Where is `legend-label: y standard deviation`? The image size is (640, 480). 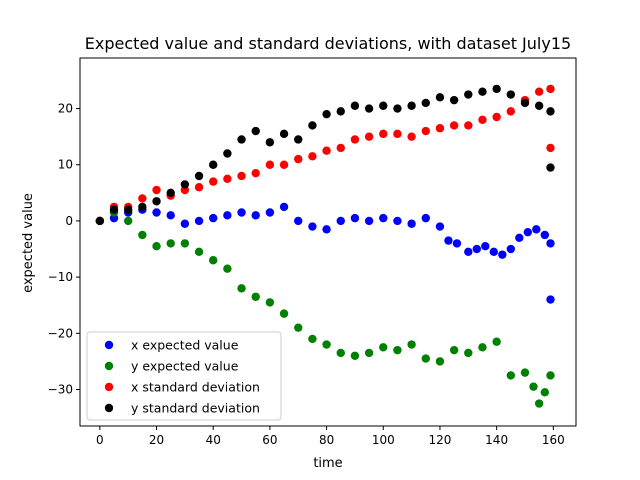
legend-label: y standard deviation is located at coordinates (195, 408).